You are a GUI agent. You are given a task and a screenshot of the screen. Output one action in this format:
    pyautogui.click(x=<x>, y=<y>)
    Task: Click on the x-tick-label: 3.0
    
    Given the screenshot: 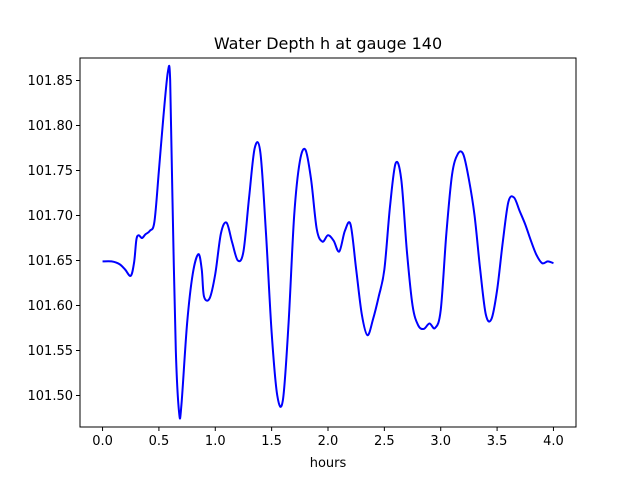 What is the action you would take?
    pyautogui.click(x=440, y=441)
    